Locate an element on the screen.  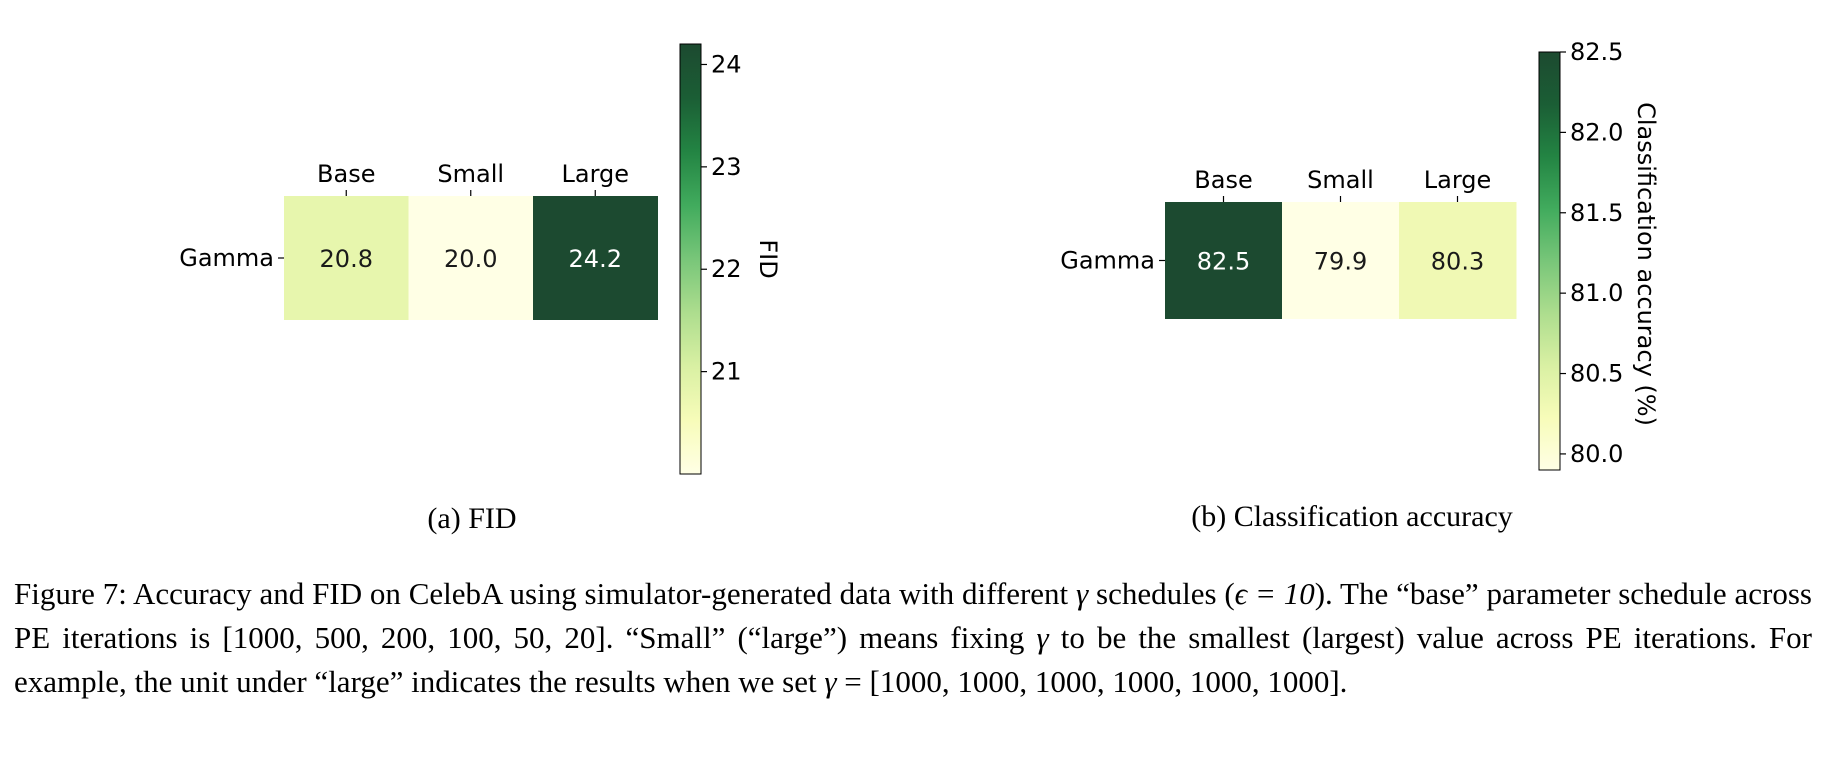
accuracy-x-ticks: Base Small Large is located at coordinates (1342, 184).